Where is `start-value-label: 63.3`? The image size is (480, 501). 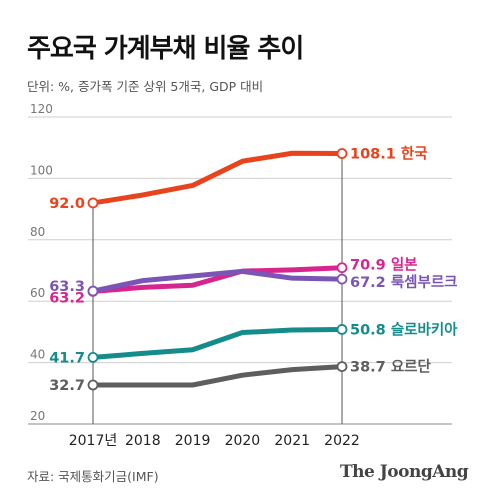 start-value-label: 63.3 is located at coordinates (67, 287).